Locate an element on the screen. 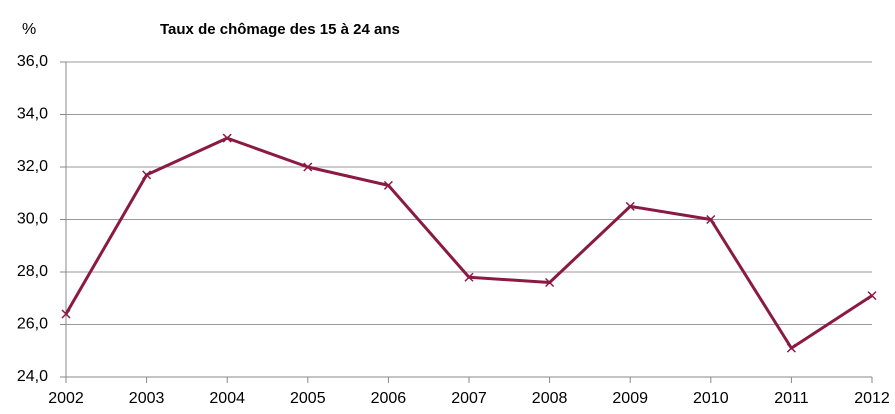  x-tick-label: 2005 is located at coordinates (308, 398).